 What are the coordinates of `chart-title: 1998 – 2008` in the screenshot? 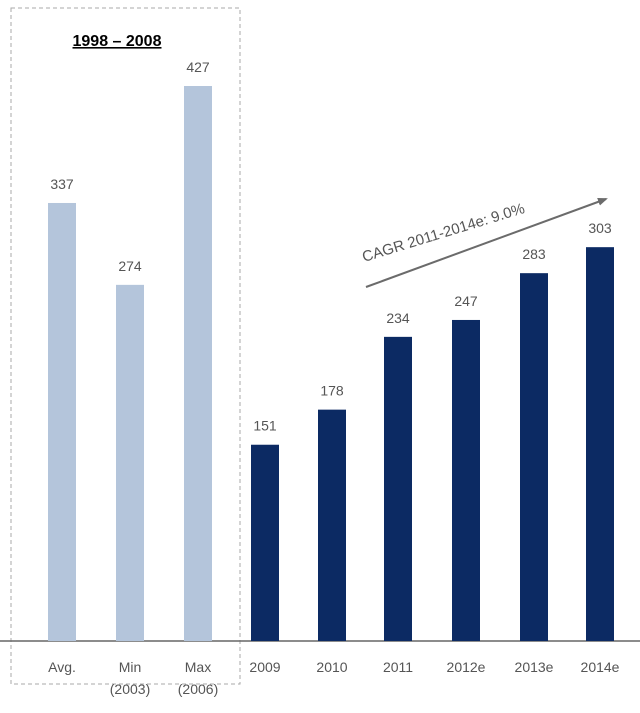 It's located at (117, 41).